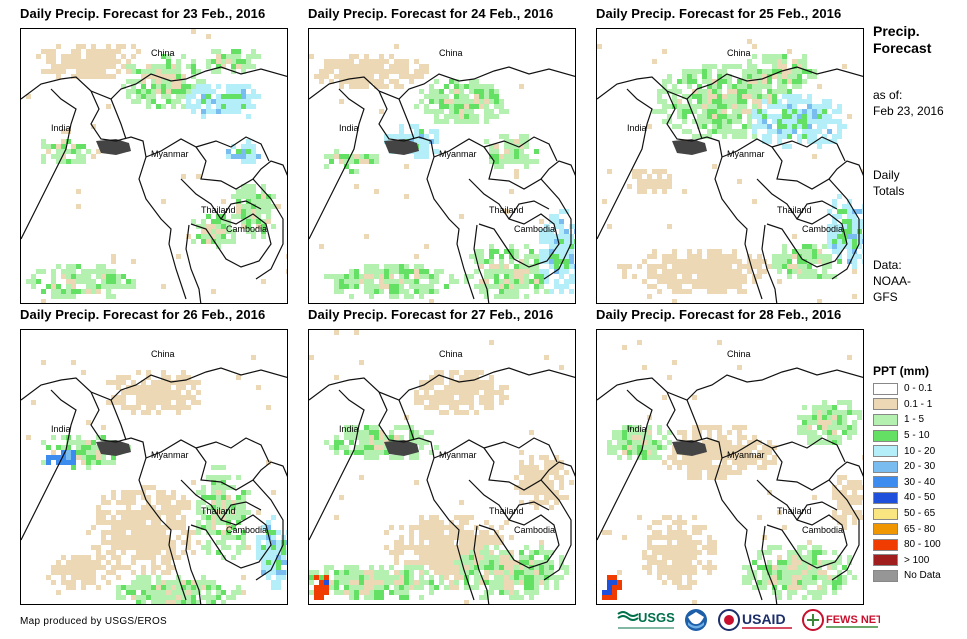 This screenshot has width=967, height=639. I want to click on usgs-logo-icon: USGS, so click(646, 619).